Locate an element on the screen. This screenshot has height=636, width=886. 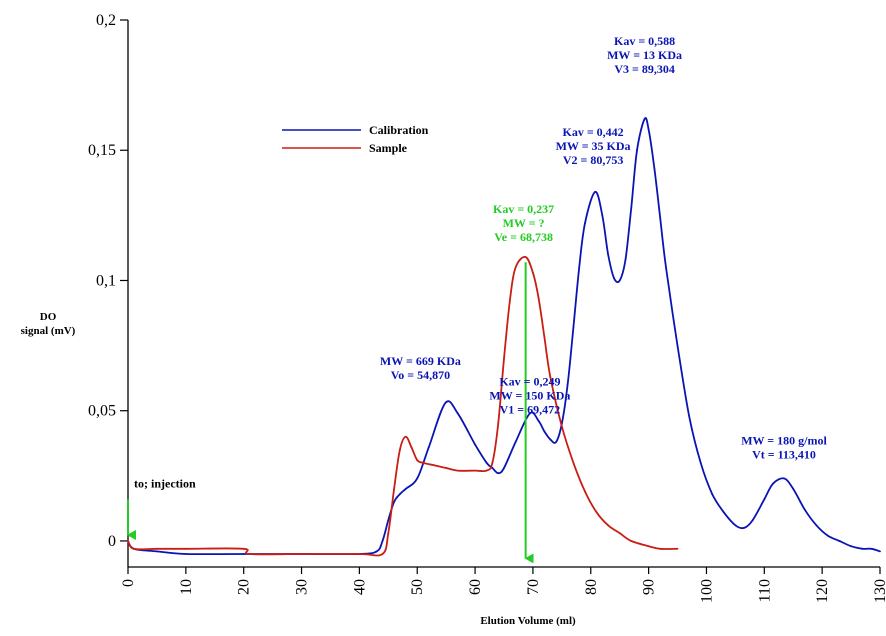
annotation-text: V2 = 80,753 is located at coordinates (593, 160).